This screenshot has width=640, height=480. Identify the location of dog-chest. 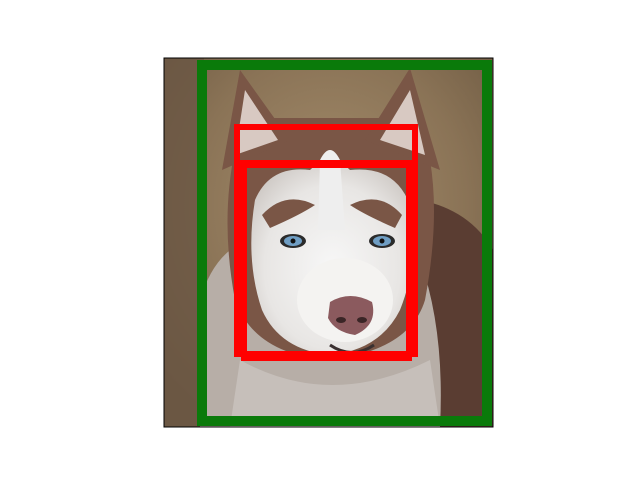
(335, 393).